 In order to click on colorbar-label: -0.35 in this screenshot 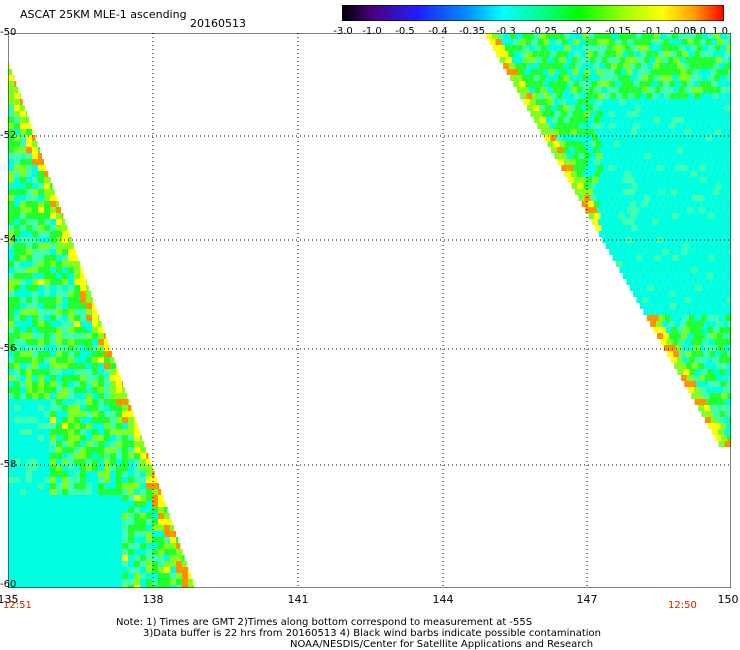, I will do `click(472, 31)`.